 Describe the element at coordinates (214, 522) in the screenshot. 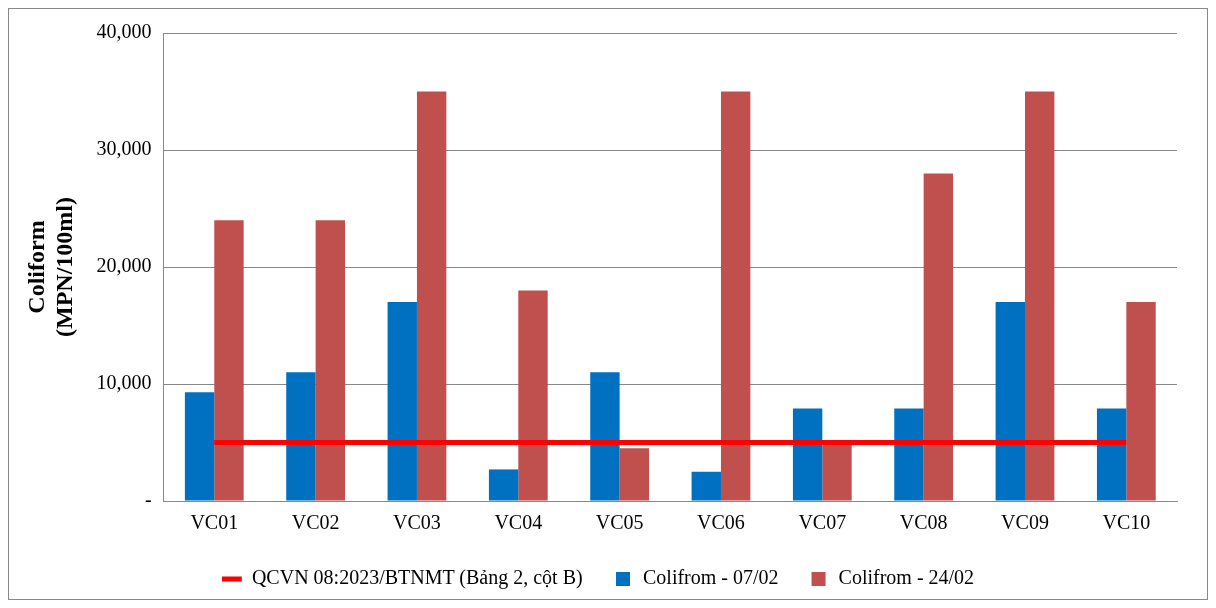

I see `x-tick-label: VC01` at that location.